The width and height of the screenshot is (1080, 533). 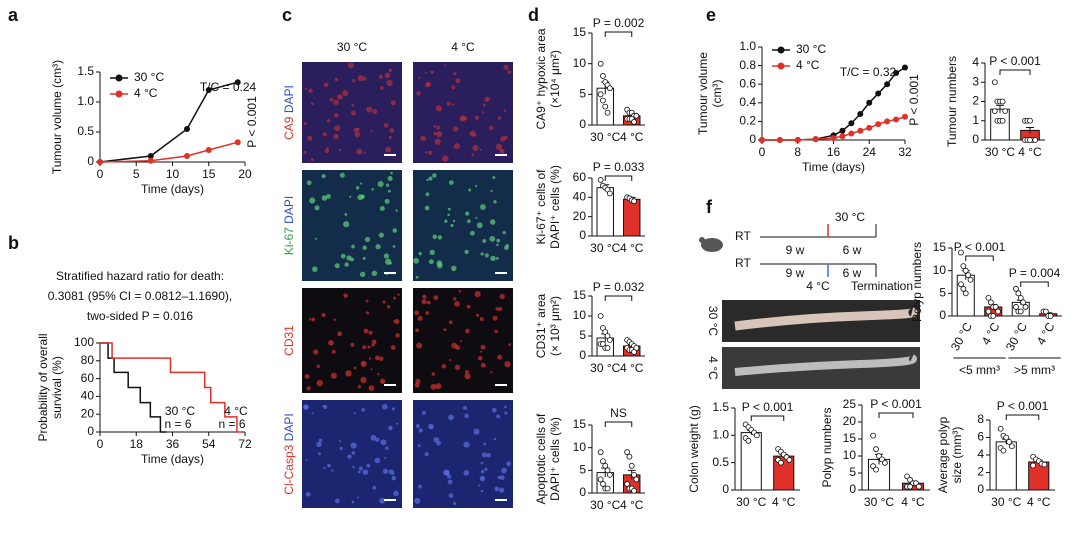 What do you see at coordinates (289, 241) in the screenshot?
I see `row-label-part: Ki-67` at bounding box center [289, 241].